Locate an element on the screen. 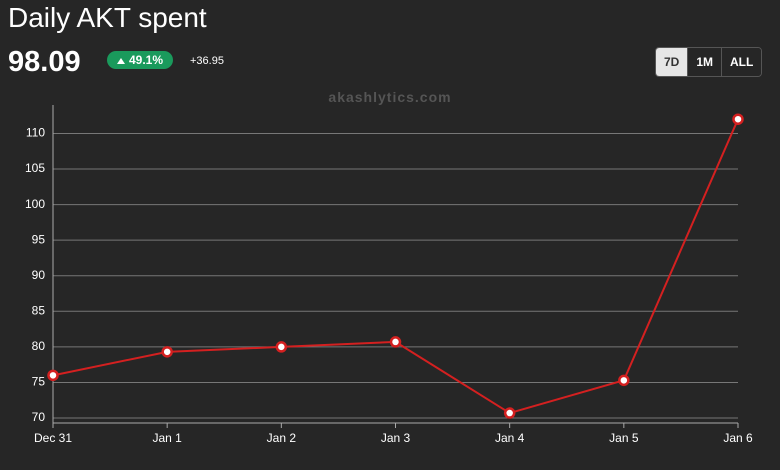 The image size is (780, 470). change-badge: 49.1% is located at coordinates (140, 60).